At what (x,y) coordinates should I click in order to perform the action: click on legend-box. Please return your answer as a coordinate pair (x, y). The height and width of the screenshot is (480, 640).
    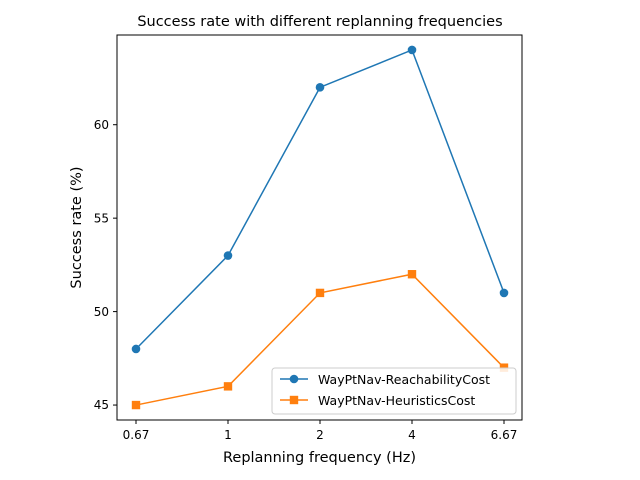
    Looking at the image, I should click on (394, 391).